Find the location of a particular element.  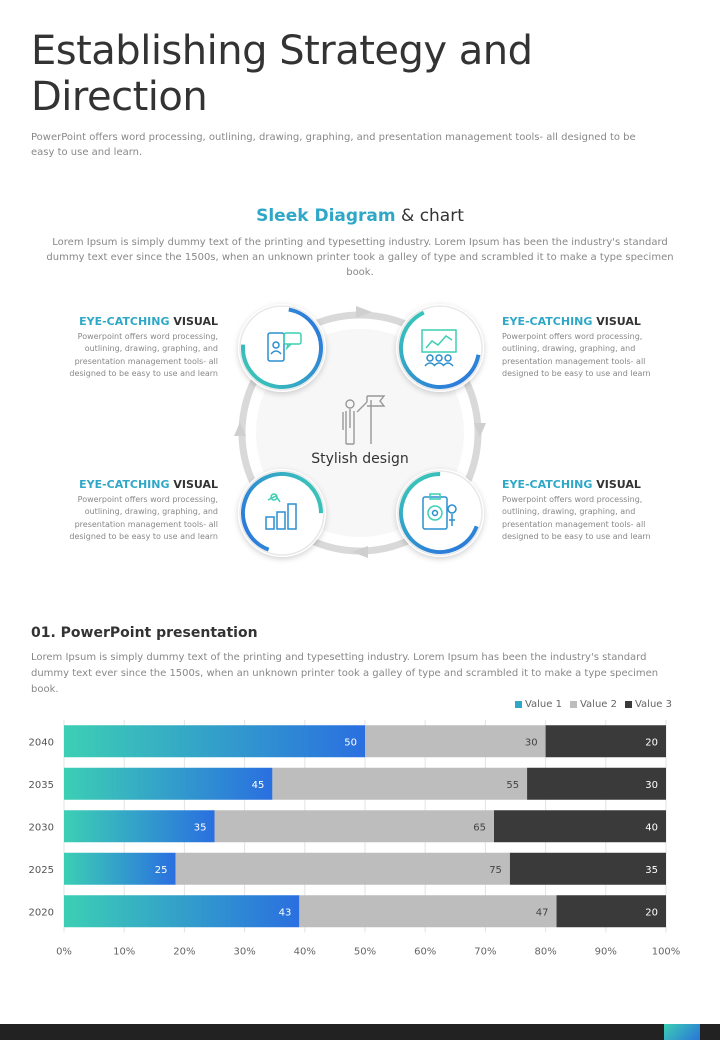

cycle-graphic: Stylish design is located at coordinates (360, 431).